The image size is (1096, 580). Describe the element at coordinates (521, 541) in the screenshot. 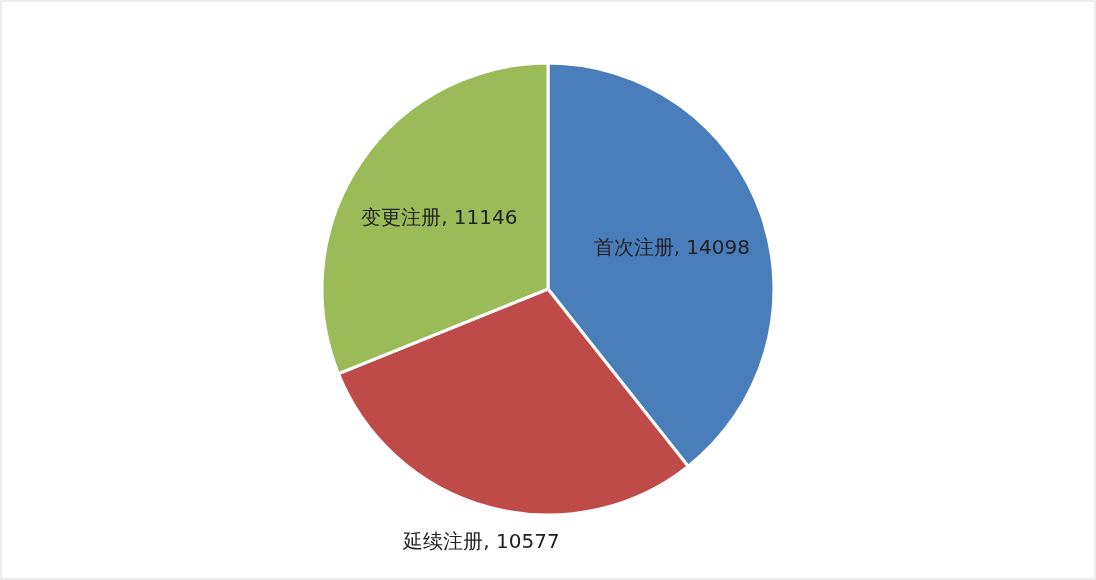

I see `data-label: , 10577` at that location.